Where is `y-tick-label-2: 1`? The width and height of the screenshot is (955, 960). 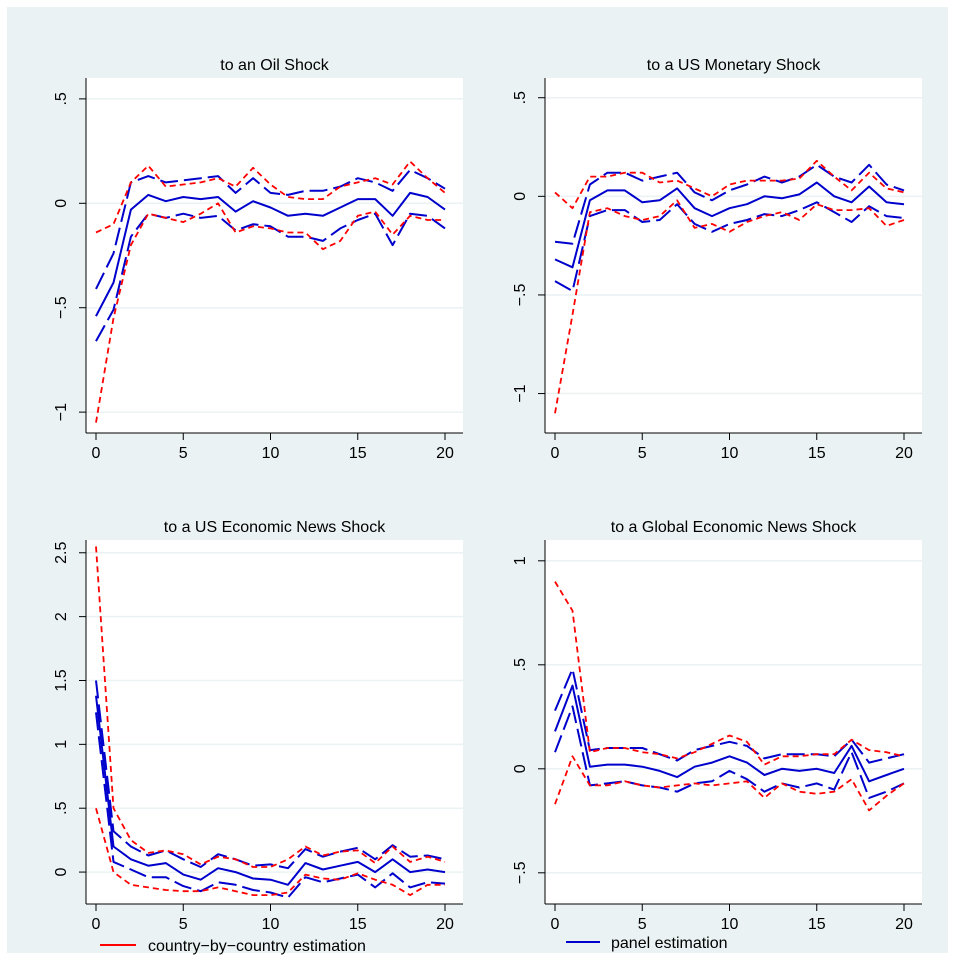 y-tick-label-2: 1 is located at coordinates (61, 744).